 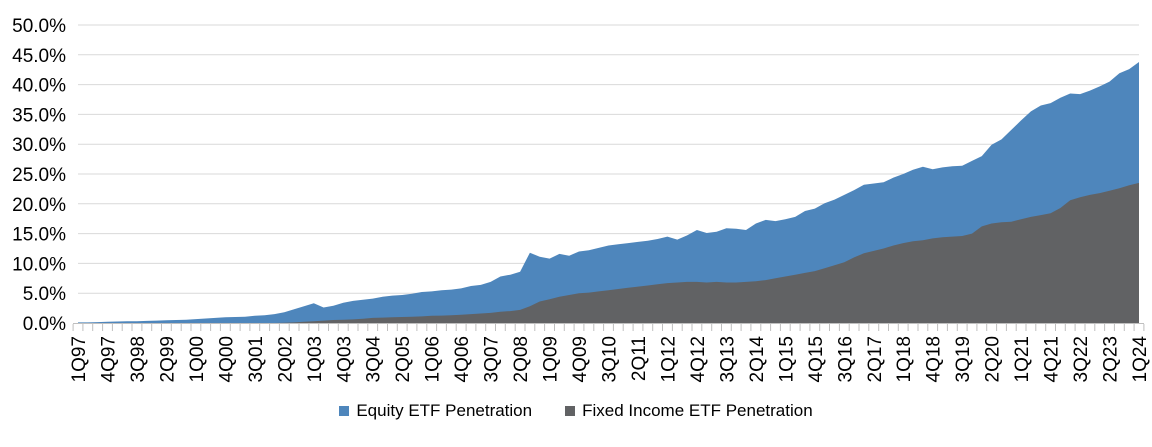 I want to click on x-axis-tick-label: 3Q19, so click(x=963, y=359).